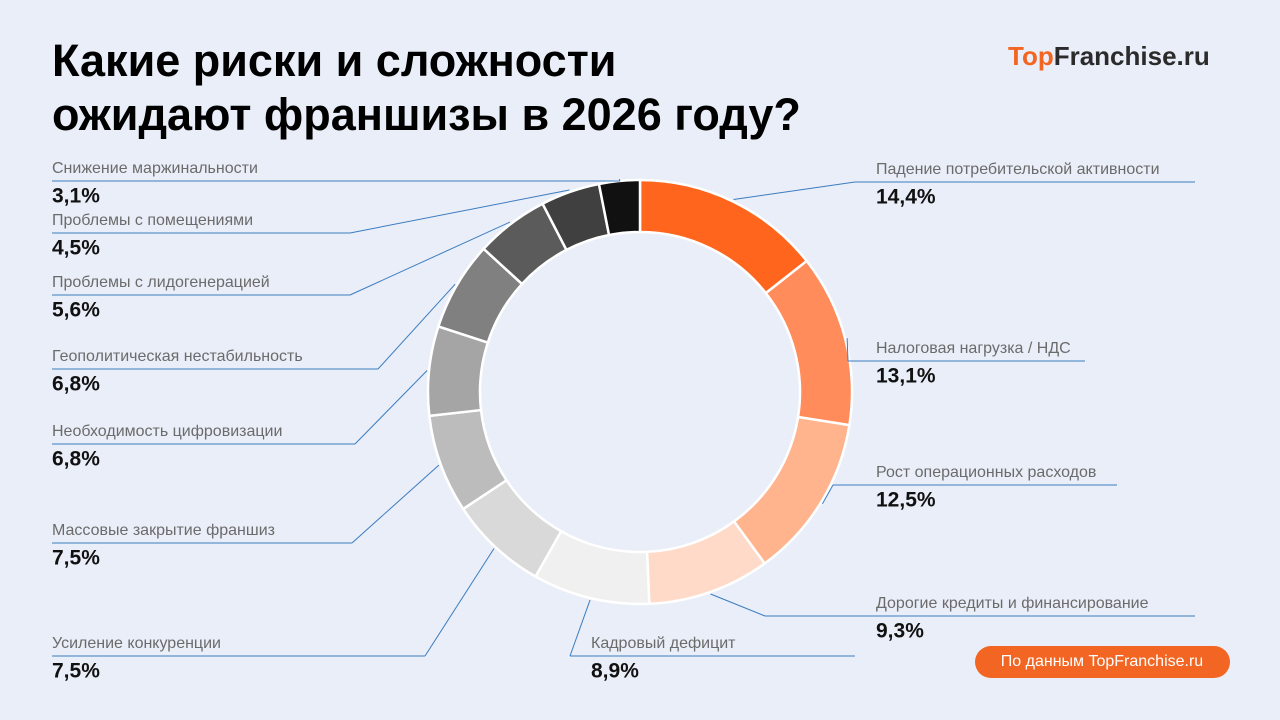 Image resolution: width=1280 pixels, height=720 pixels. I want to click on value-label: 3,1%, so click(76, 196).